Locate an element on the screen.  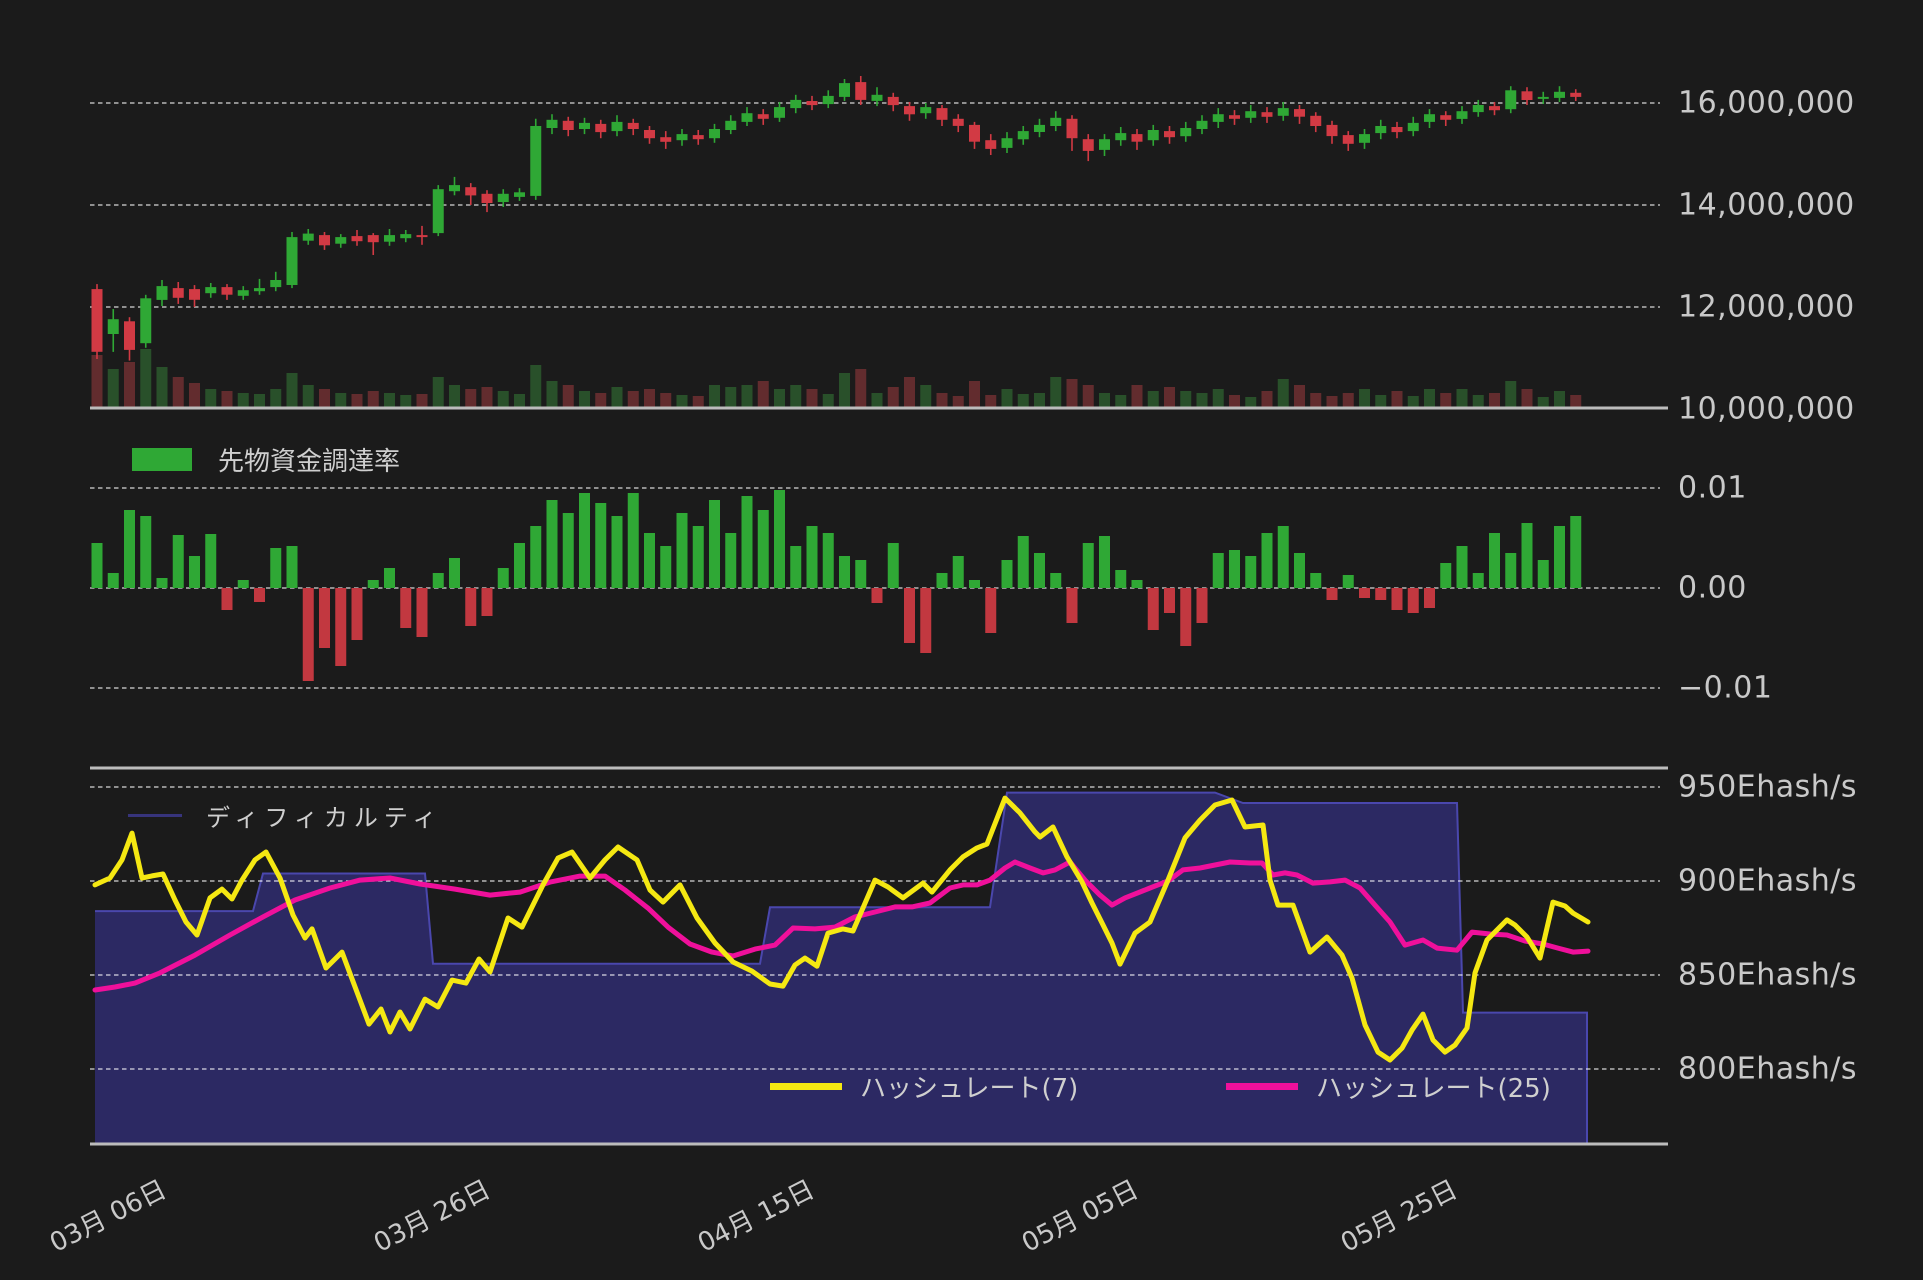
funding-axis-label-2: −0.01 is located at coordinates (1725, 688).